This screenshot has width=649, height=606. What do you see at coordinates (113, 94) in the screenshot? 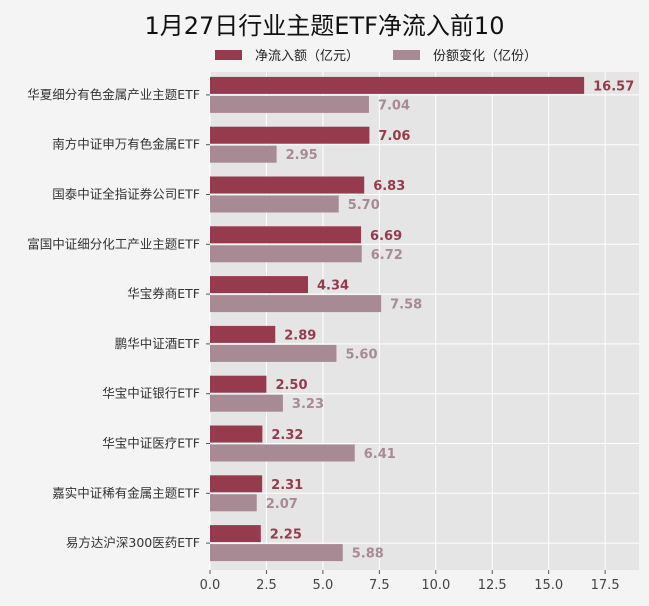
I see `y-tick-label: 华夏细分有色金属产业主题ETF` at bounding box center [113, 94].